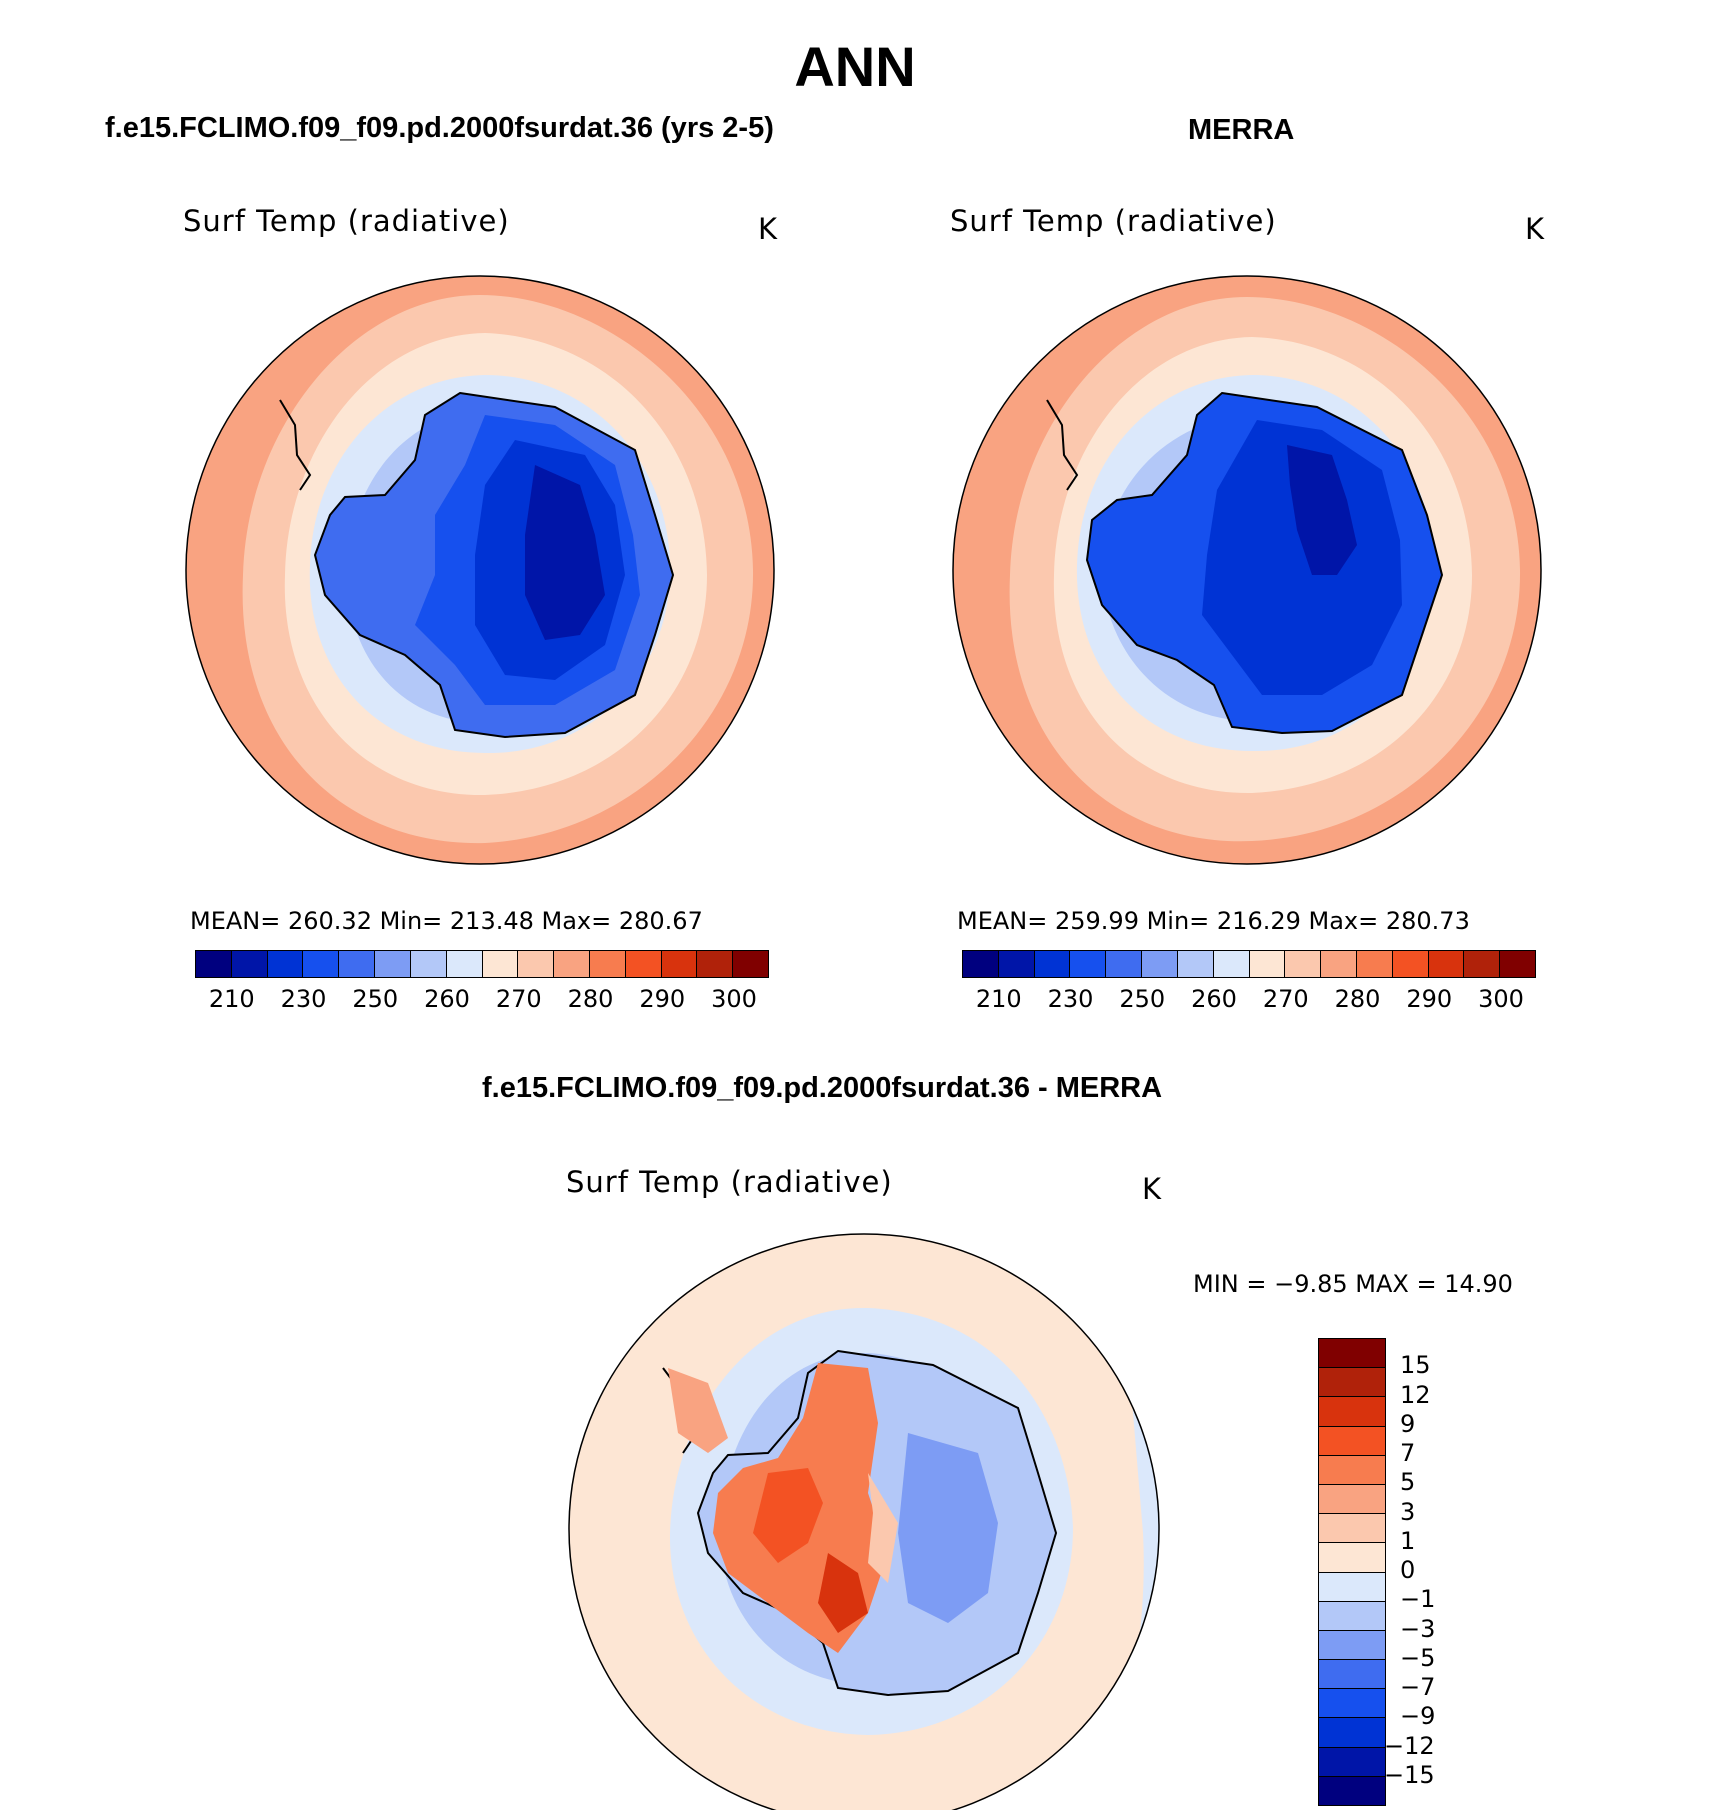 The image size is (1710, 1810). I want to click on colorbar-tick-label: 1, so click(1408, 1540).